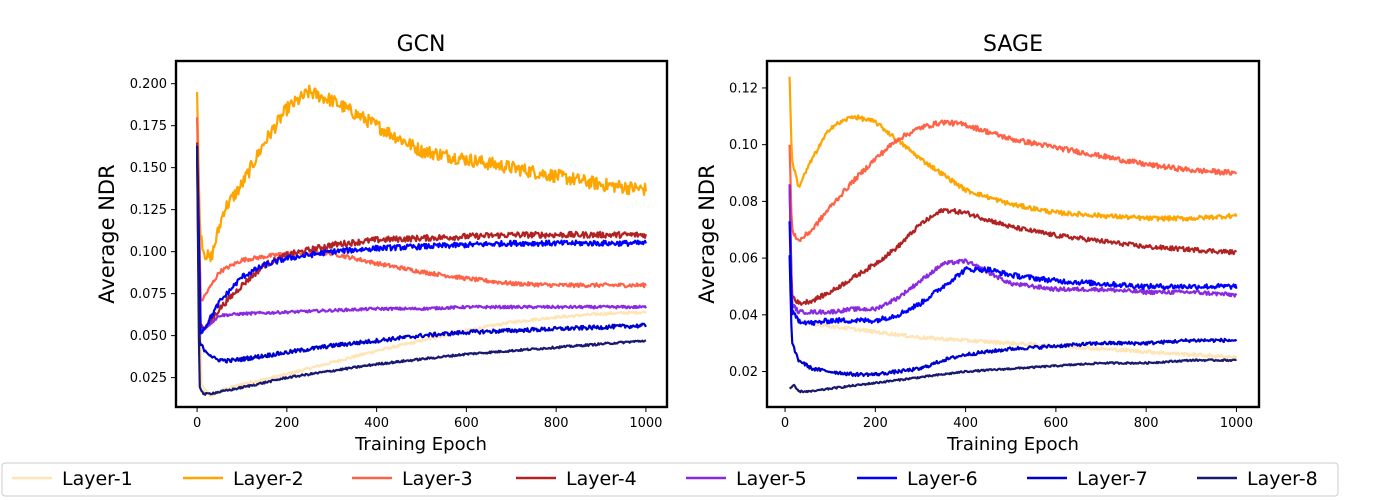 Image resolution: width=1400 pixels, height=500 pixels. I want to click on legend-label-layer-1: Layer-1, so click(97, 479).